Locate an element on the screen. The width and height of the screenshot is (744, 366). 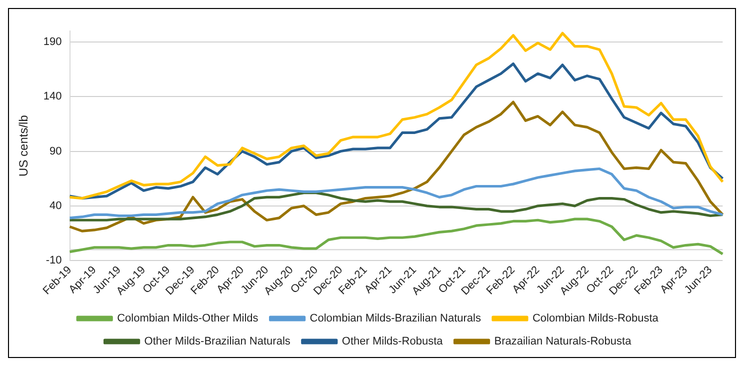
y-tick-label: 140 is located at coordinates (52, 96).